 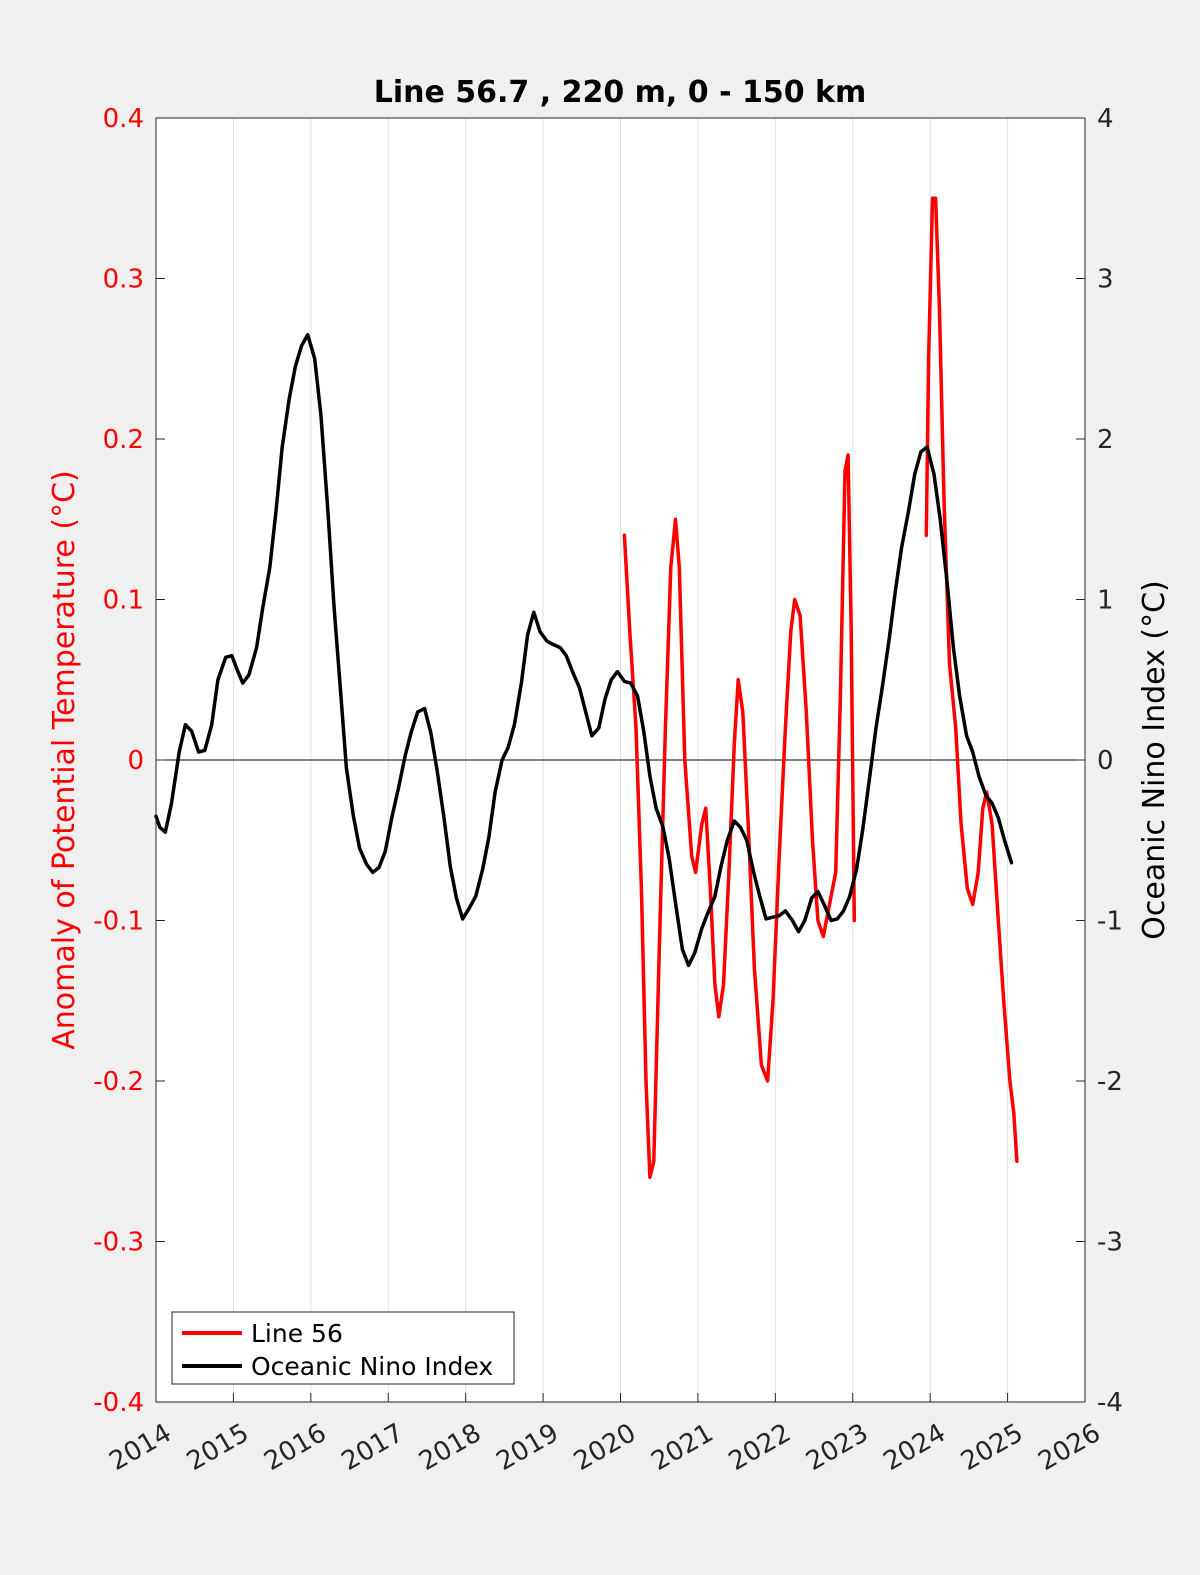 I want to click on right-tick-label: 1, so click(x=1105, y=601).